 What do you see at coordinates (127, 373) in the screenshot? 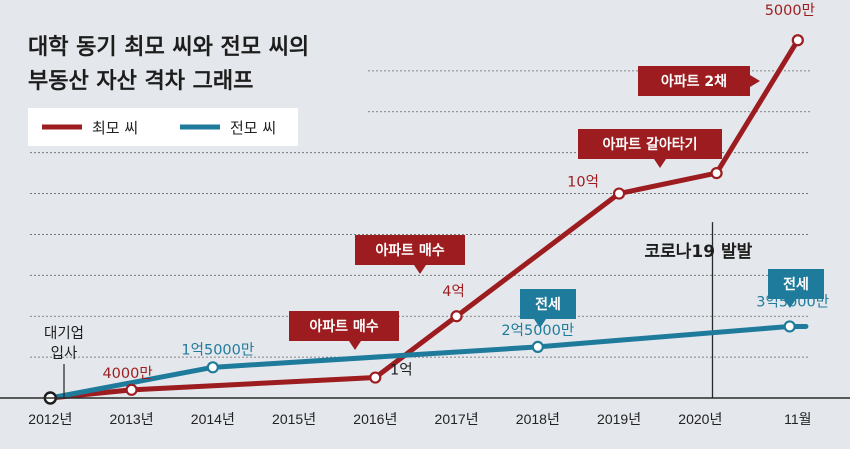
I see `value-label: 4000만` at bounding box center [127, 373].